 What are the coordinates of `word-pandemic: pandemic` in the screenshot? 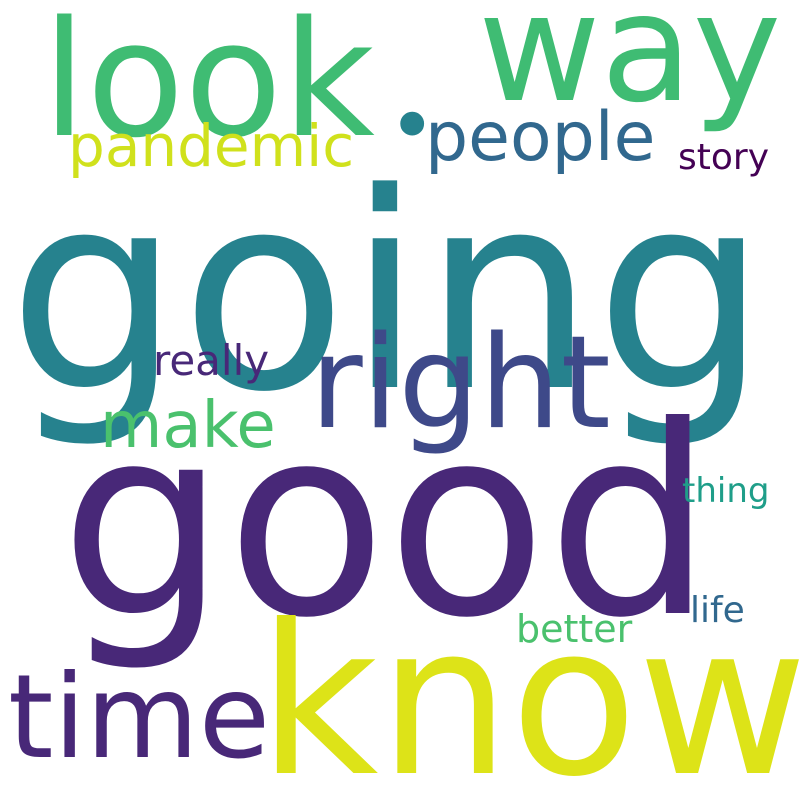 It's located at (211, 146).